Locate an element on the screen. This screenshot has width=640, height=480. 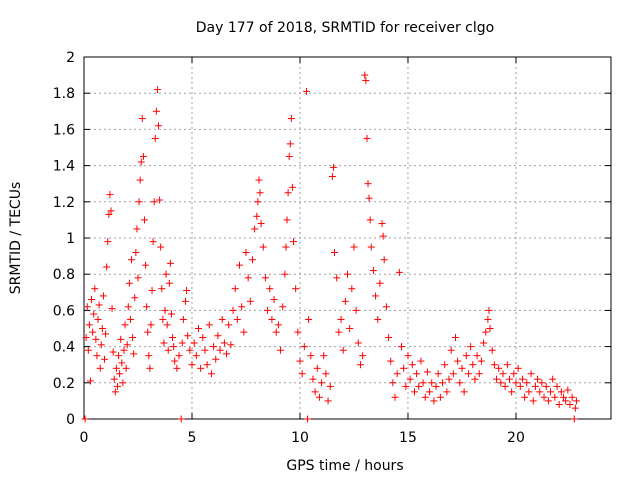
y-tick-label: 0.4 is located at coordinates (64, 348).